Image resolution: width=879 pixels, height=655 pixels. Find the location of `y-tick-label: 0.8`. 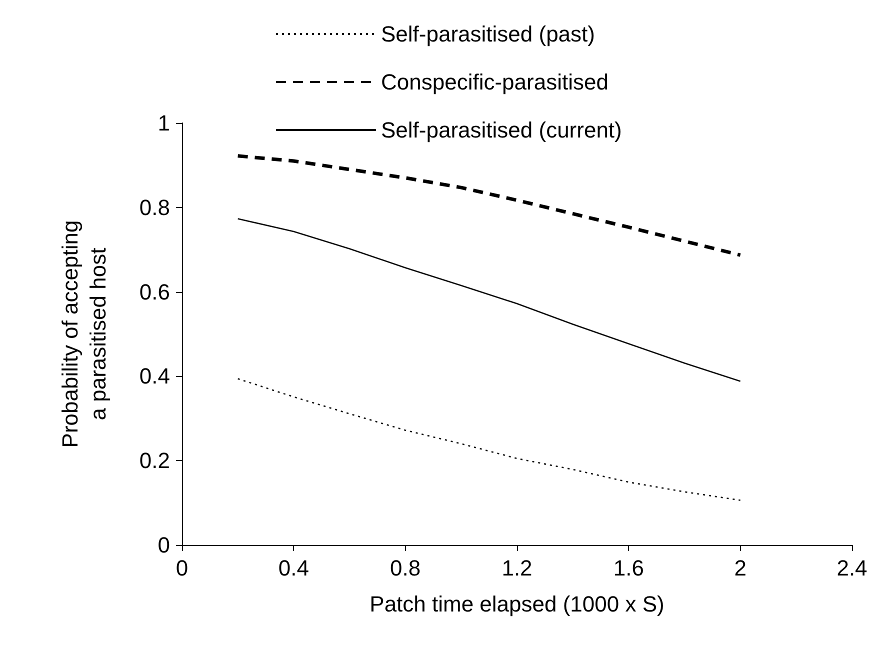

y-tick-label: 0.8 is located at coordinates (154, 207).